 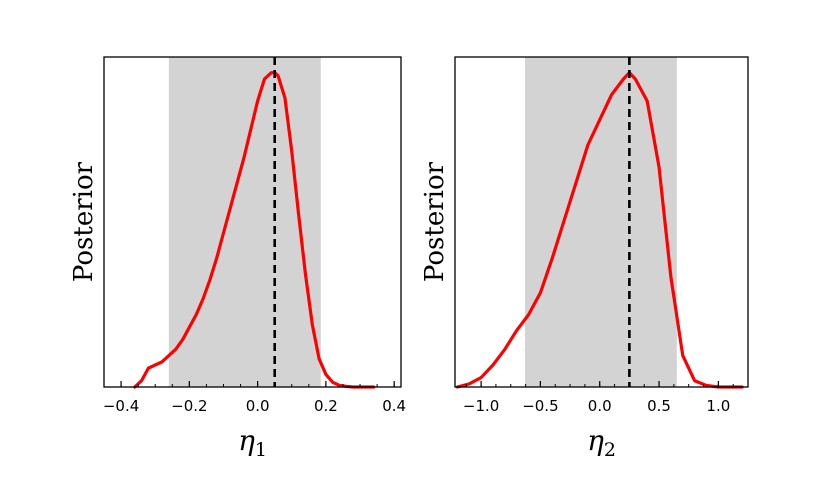 I want to click on x-axis-label: η2, so click(x=601, y=442).